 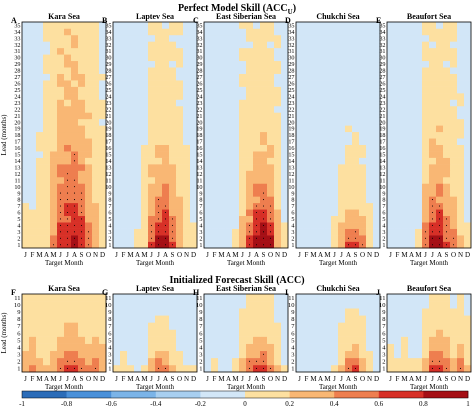 I want to click on y-tick-label: 26, so click(x=291, y=84).